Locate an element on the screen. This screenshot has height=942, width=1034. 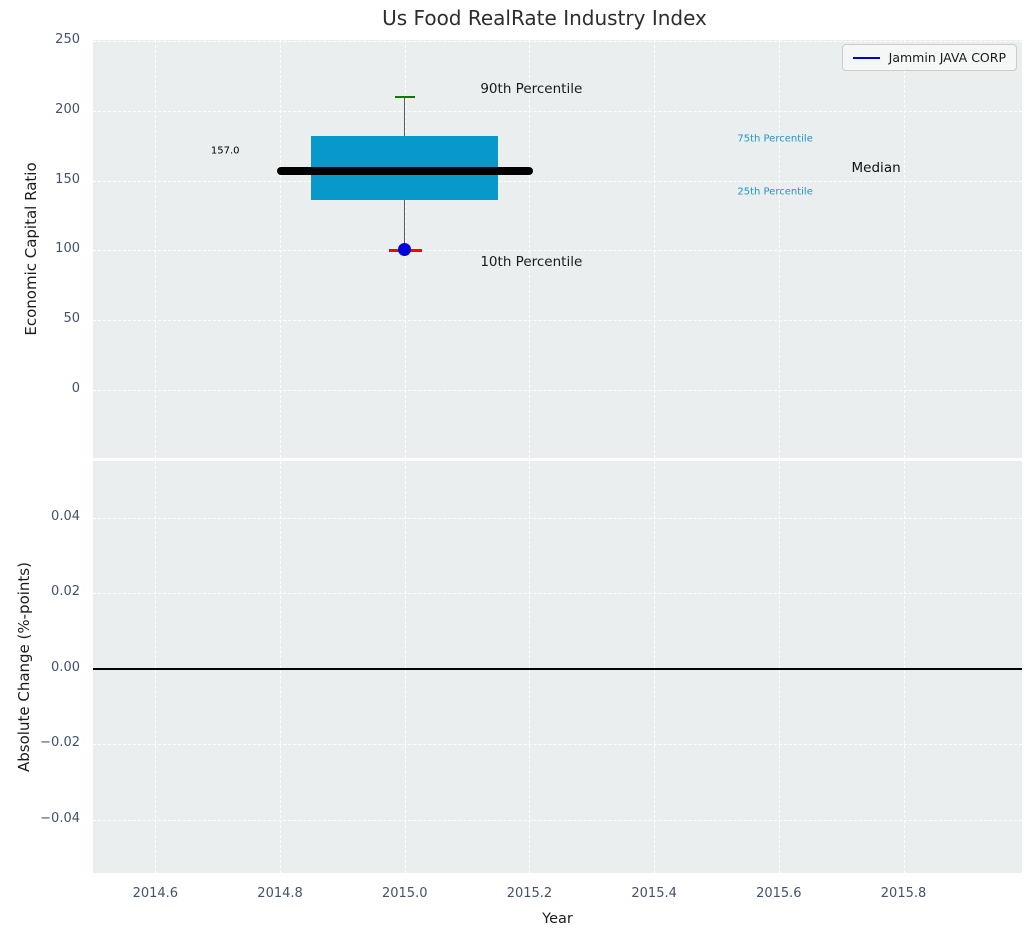
bottom-ytick-label: −0.04 is located at coordinates (60, 819).